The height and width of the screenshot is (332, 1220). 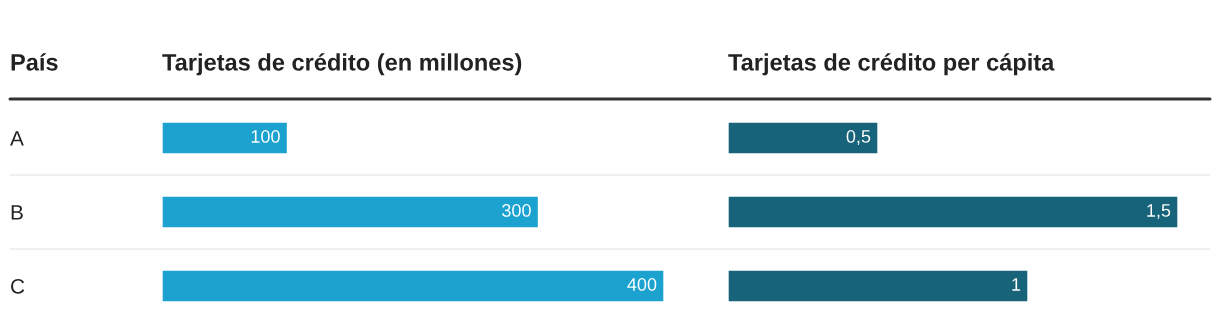 I want to click on data-label: 400, so click(x=642, y=284).